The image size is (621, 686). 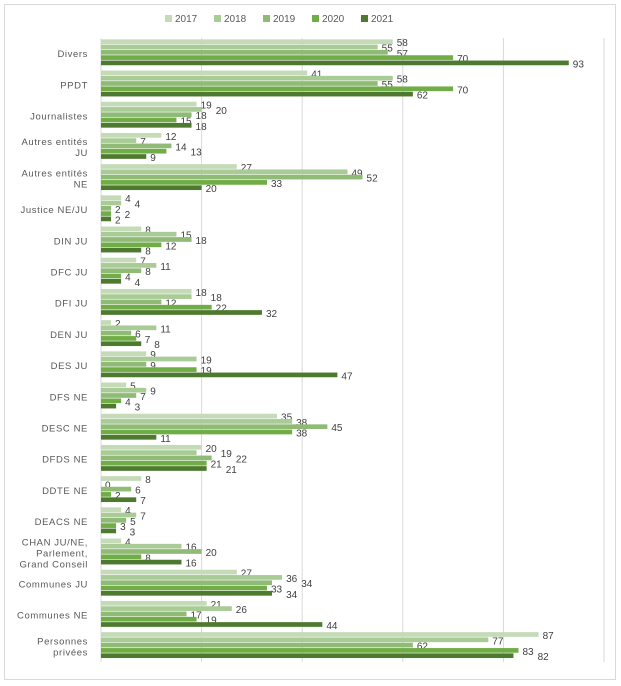 I want to click on data-label: 49, so click(x=357, y=173).